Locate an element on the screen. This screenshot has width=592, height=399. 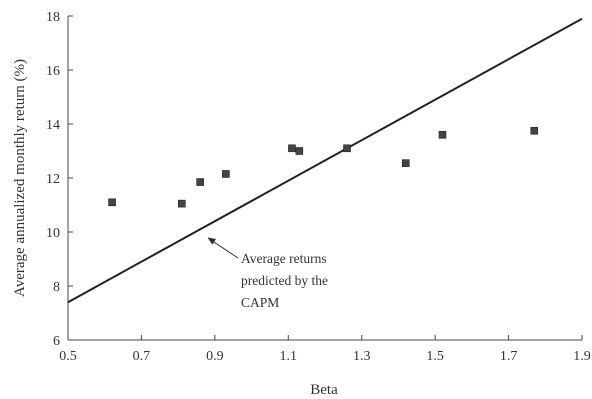
annotation: Average returns predicted by the CAPM is located at coordinates (267, 273).